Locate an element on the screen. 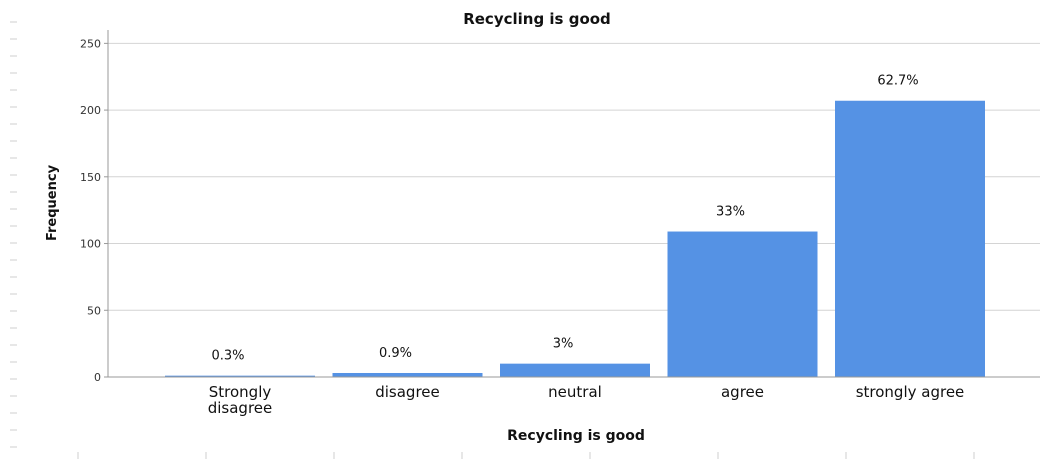 The image size is (1050, 465). y-axis-label: Frequency is located at coordinates (52, 202).